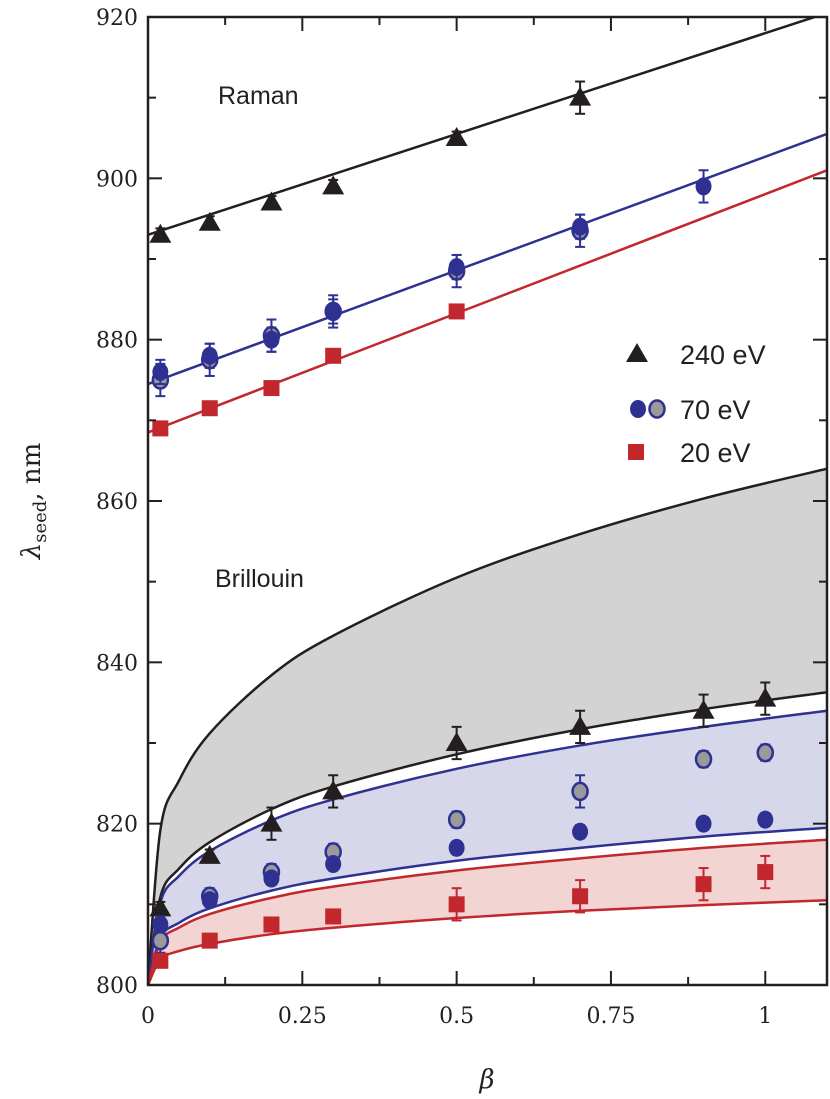 This screenshot has height=1099, width=830. I want to click on y-tick-label: 880, so click(117, 341).